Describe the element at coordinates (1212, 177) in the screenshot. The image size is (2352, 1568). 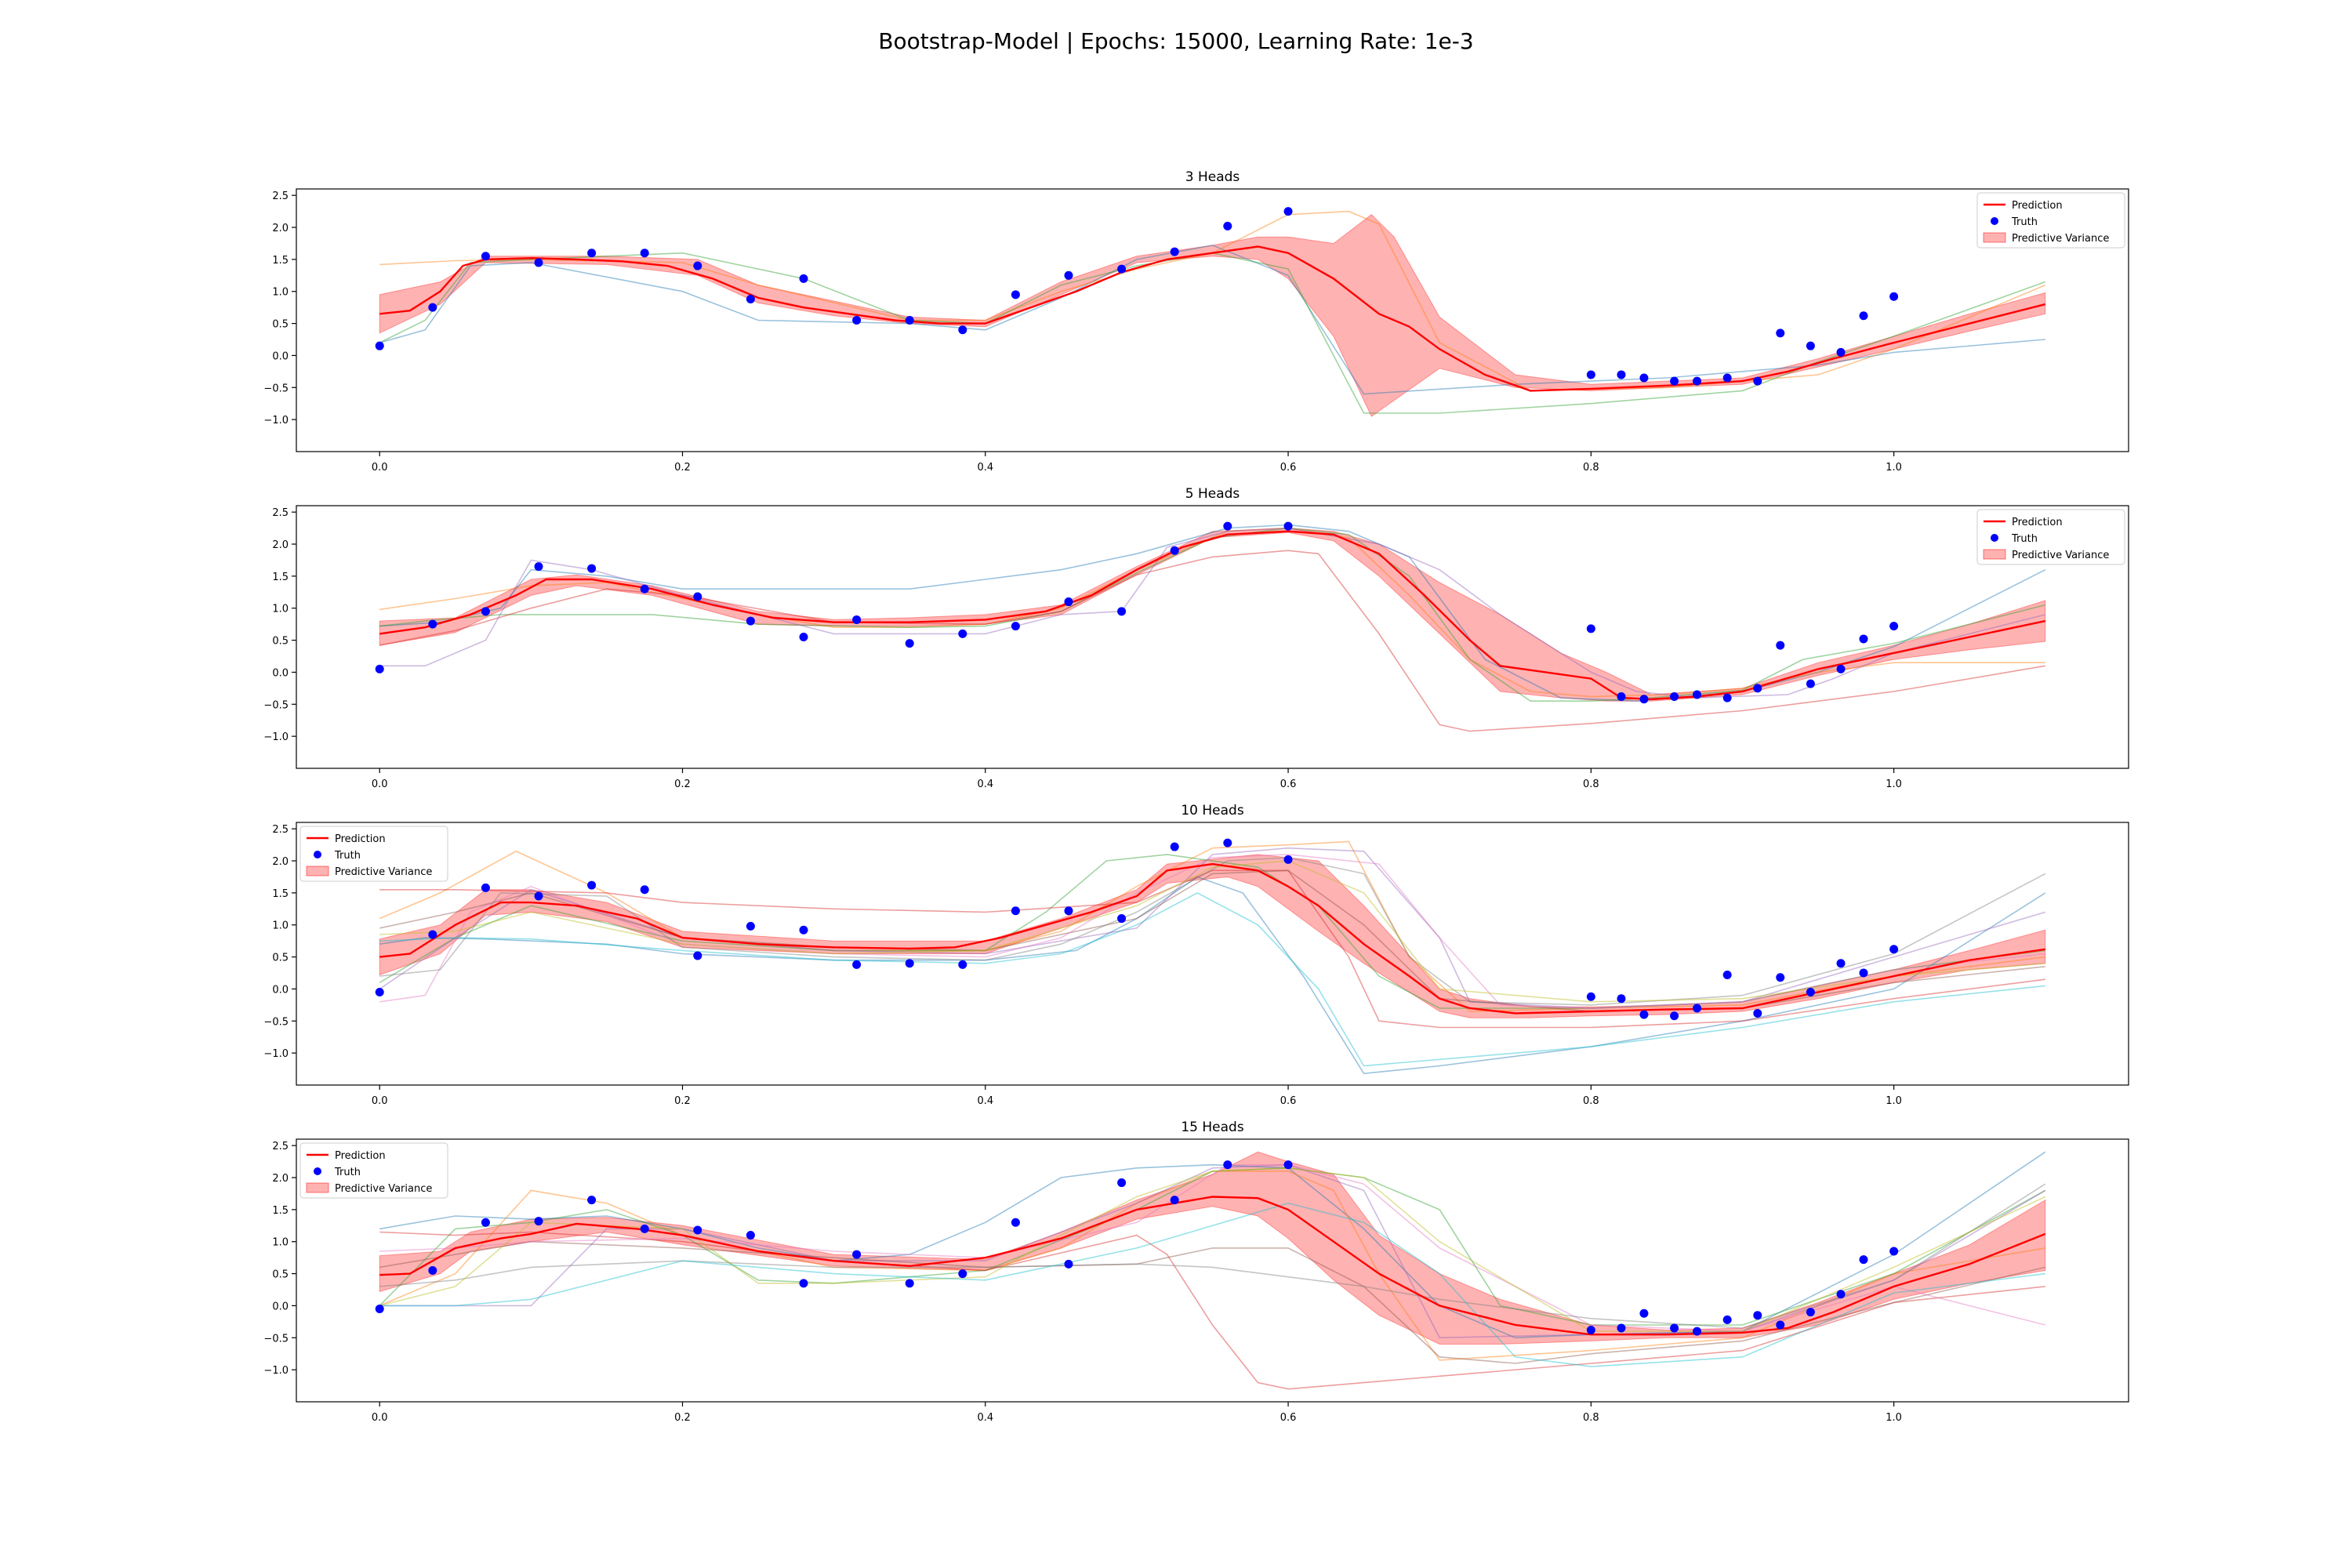
I see `subplot-title: 3 Heads` at that location.